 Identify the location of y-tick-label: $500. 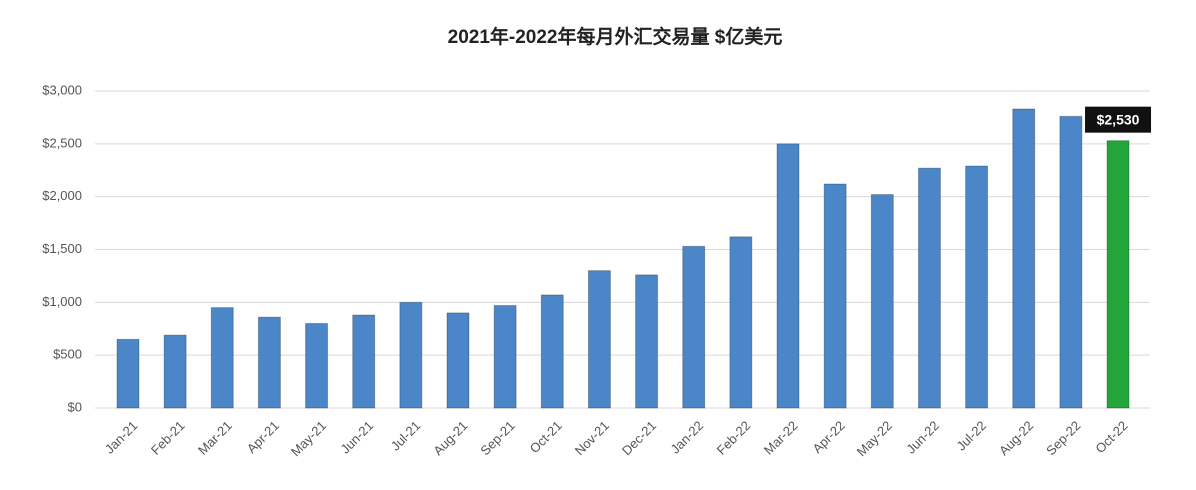
(67, 354).